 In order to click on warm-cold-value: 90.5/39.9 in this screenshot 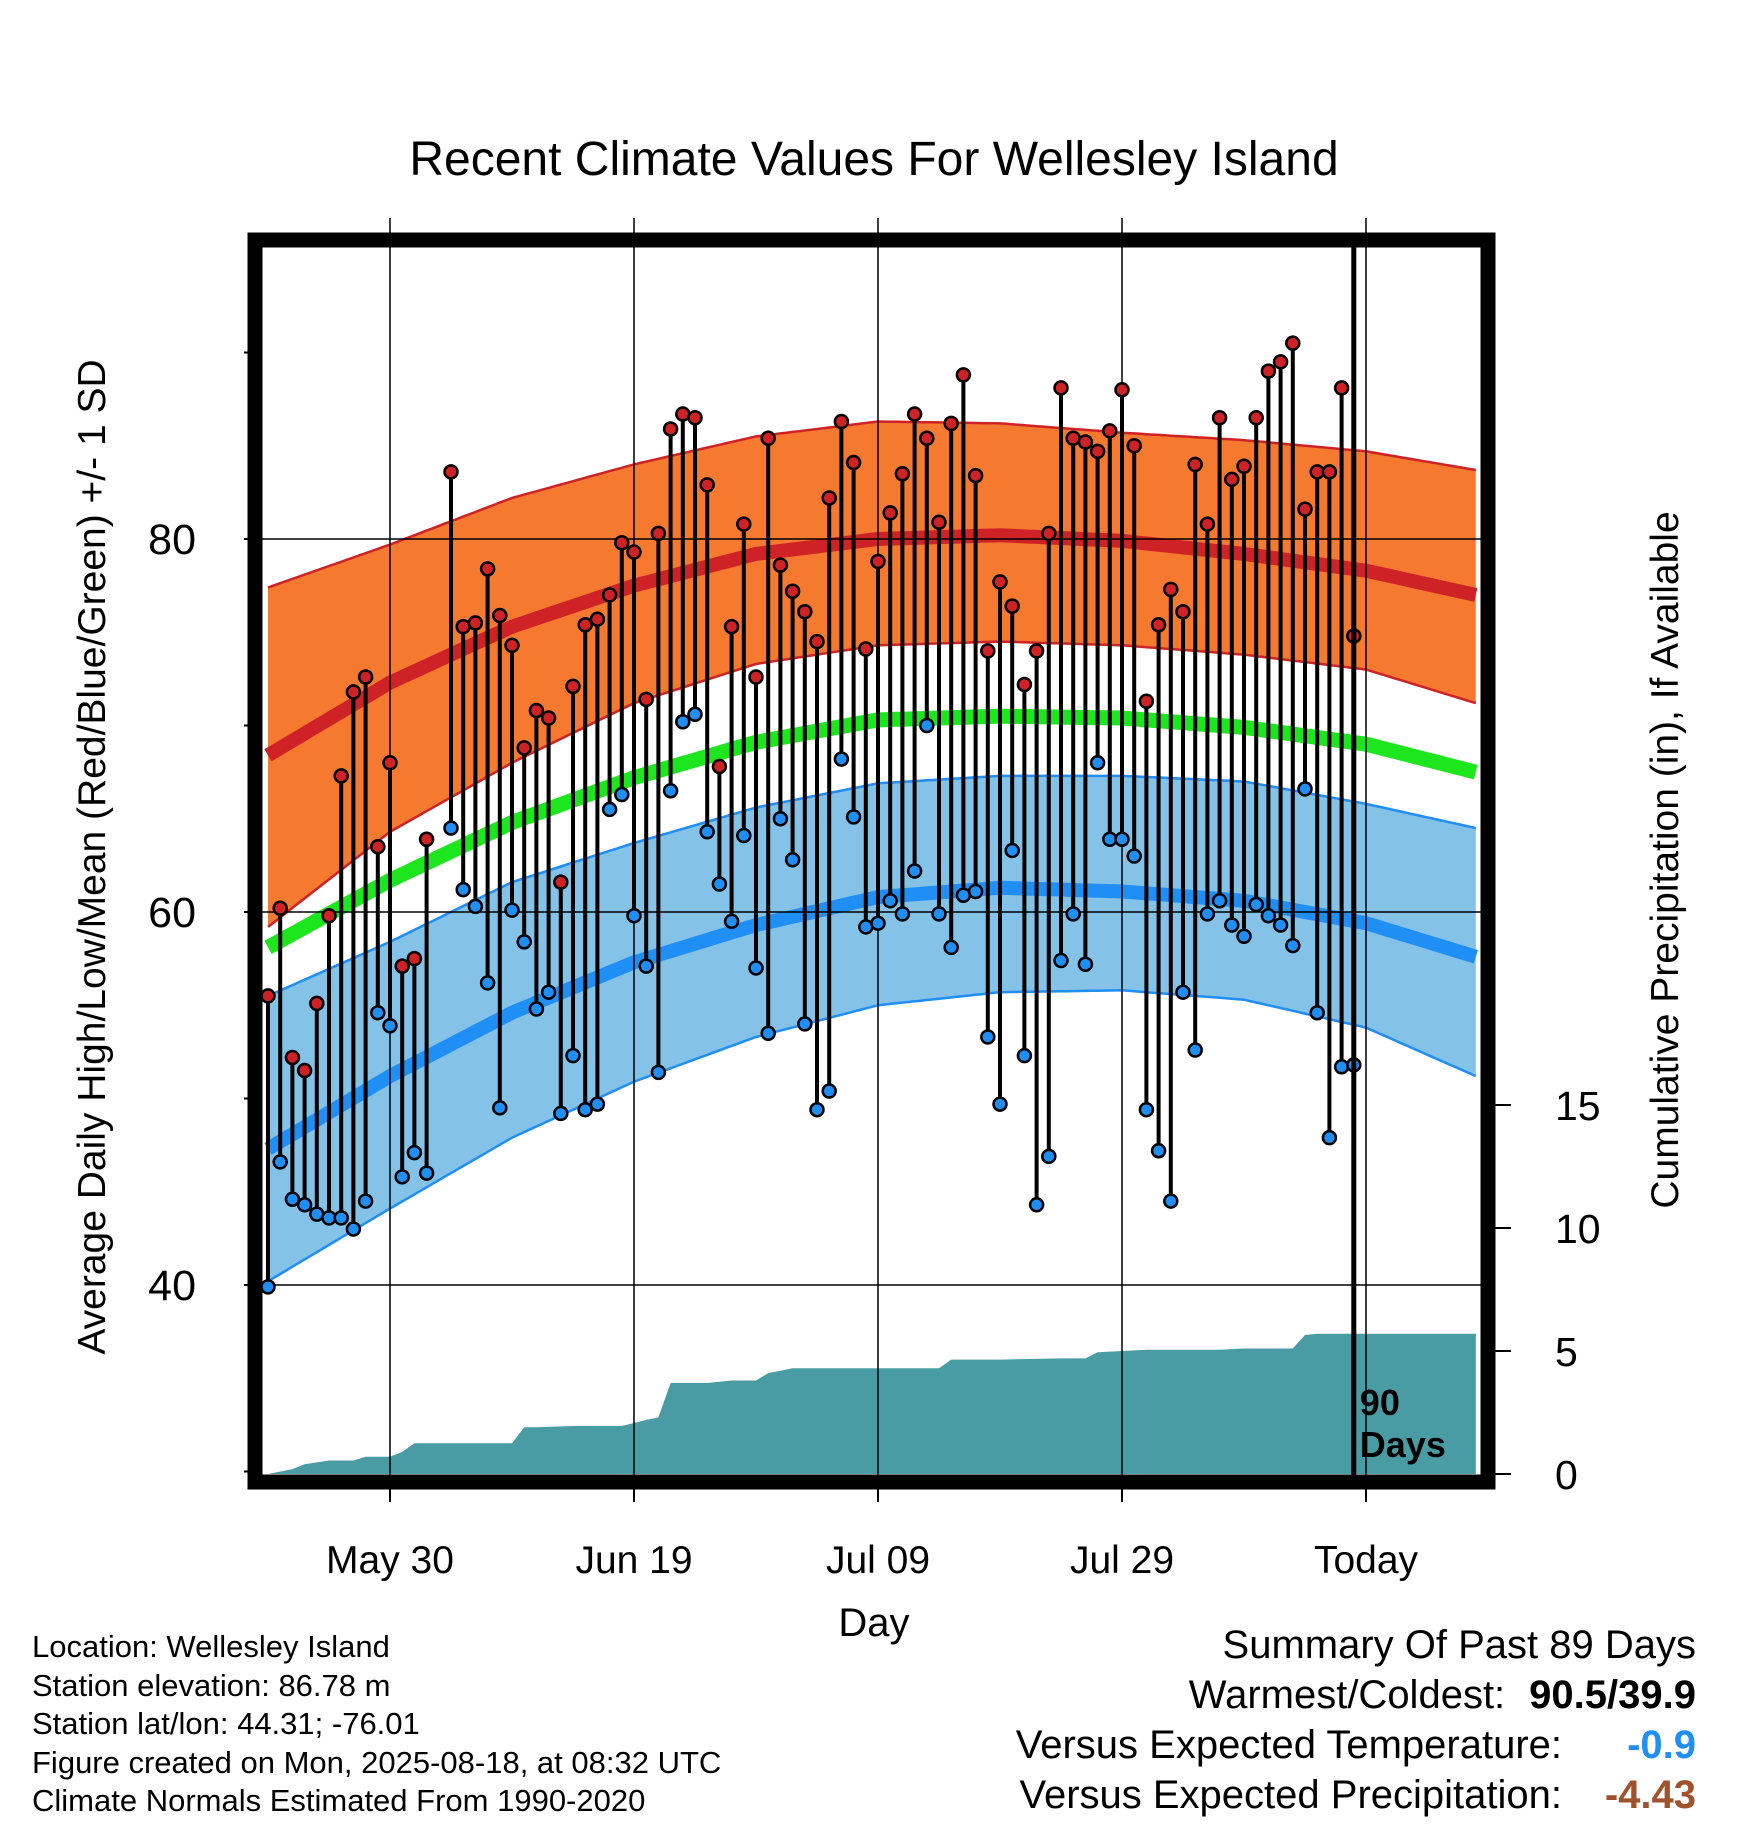, I will do `click(1612, 1695)`.